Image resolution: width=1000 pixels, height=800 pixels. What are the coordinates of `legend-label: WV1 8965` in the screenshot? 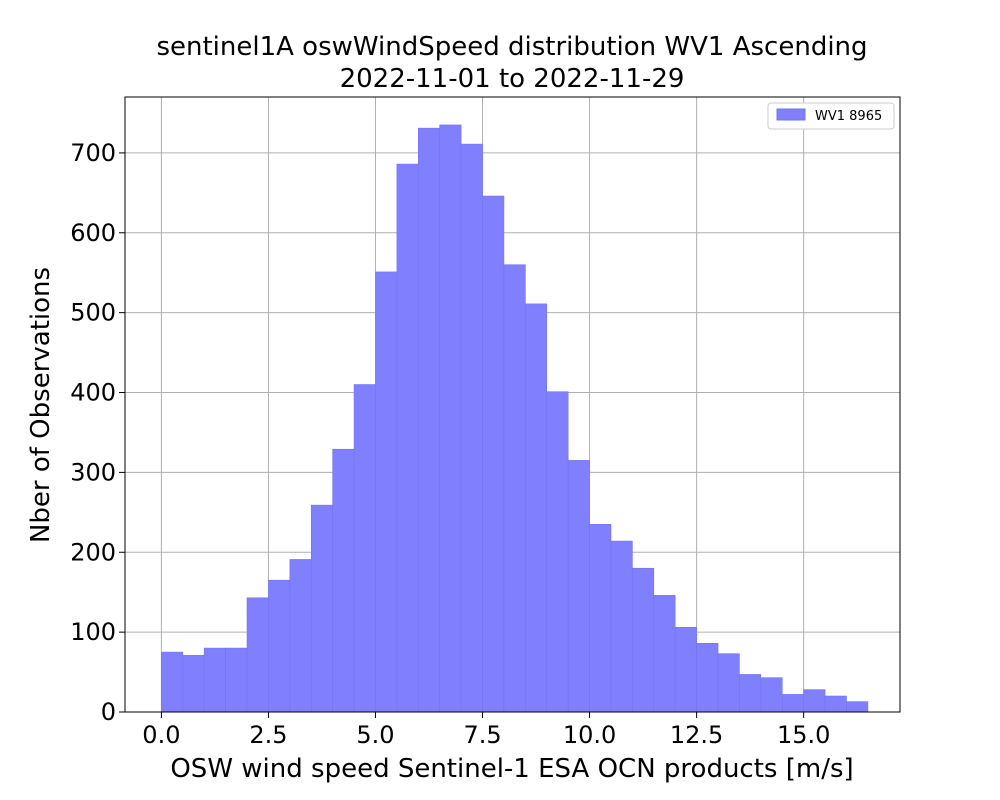 It's located at (848, 116).